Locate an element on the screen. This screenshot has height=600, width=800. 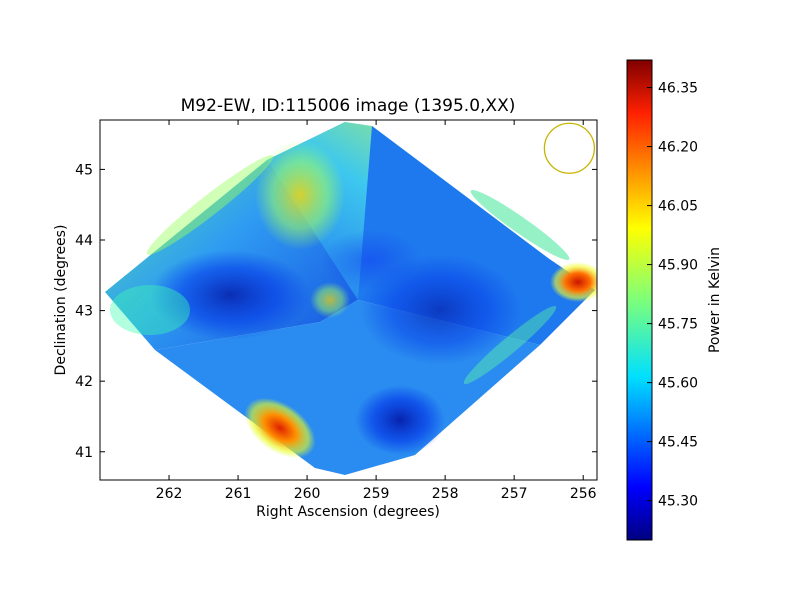
chart-title: M92-EW, ID:115006 image (1395.0,XX) is located at coordinates (348, 106).